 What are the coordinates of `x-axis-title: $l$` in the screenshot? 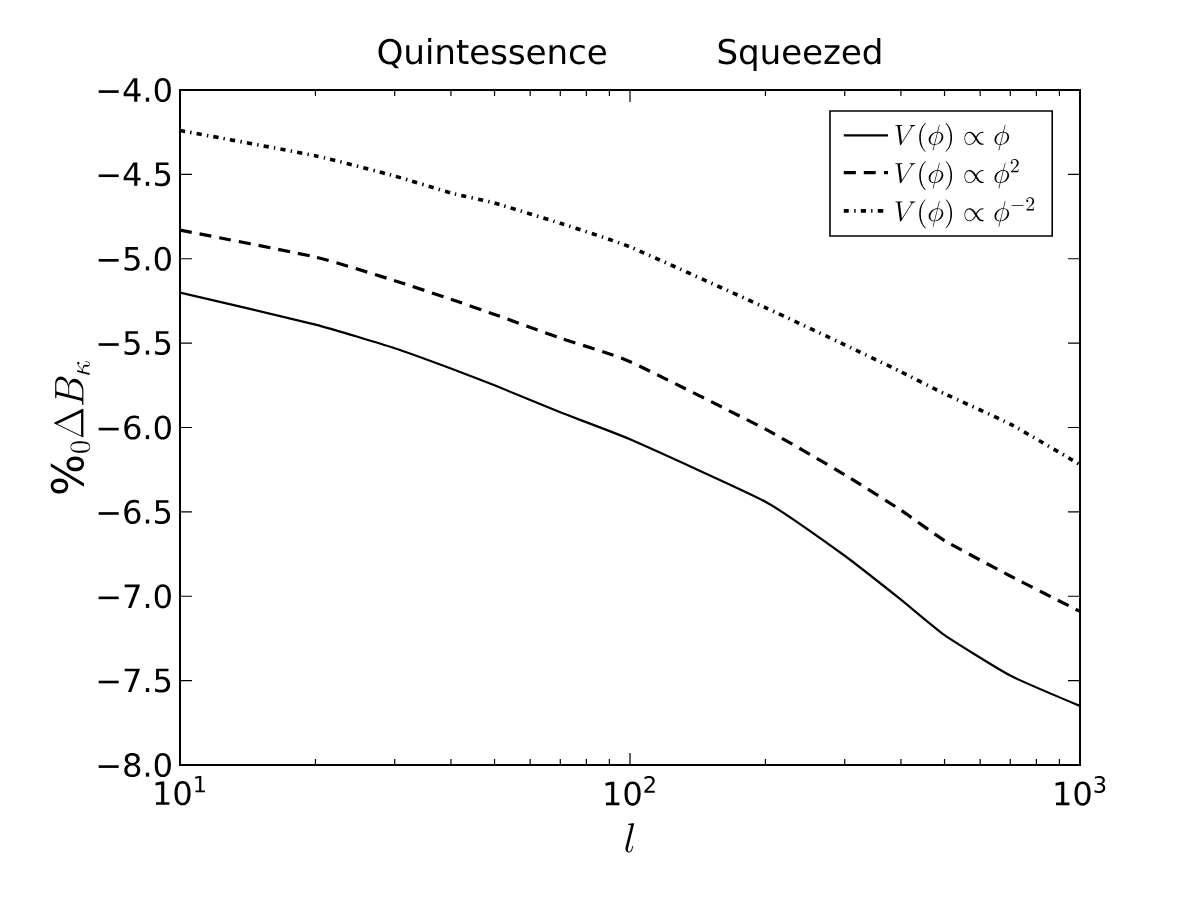 It's located at (630, 838).